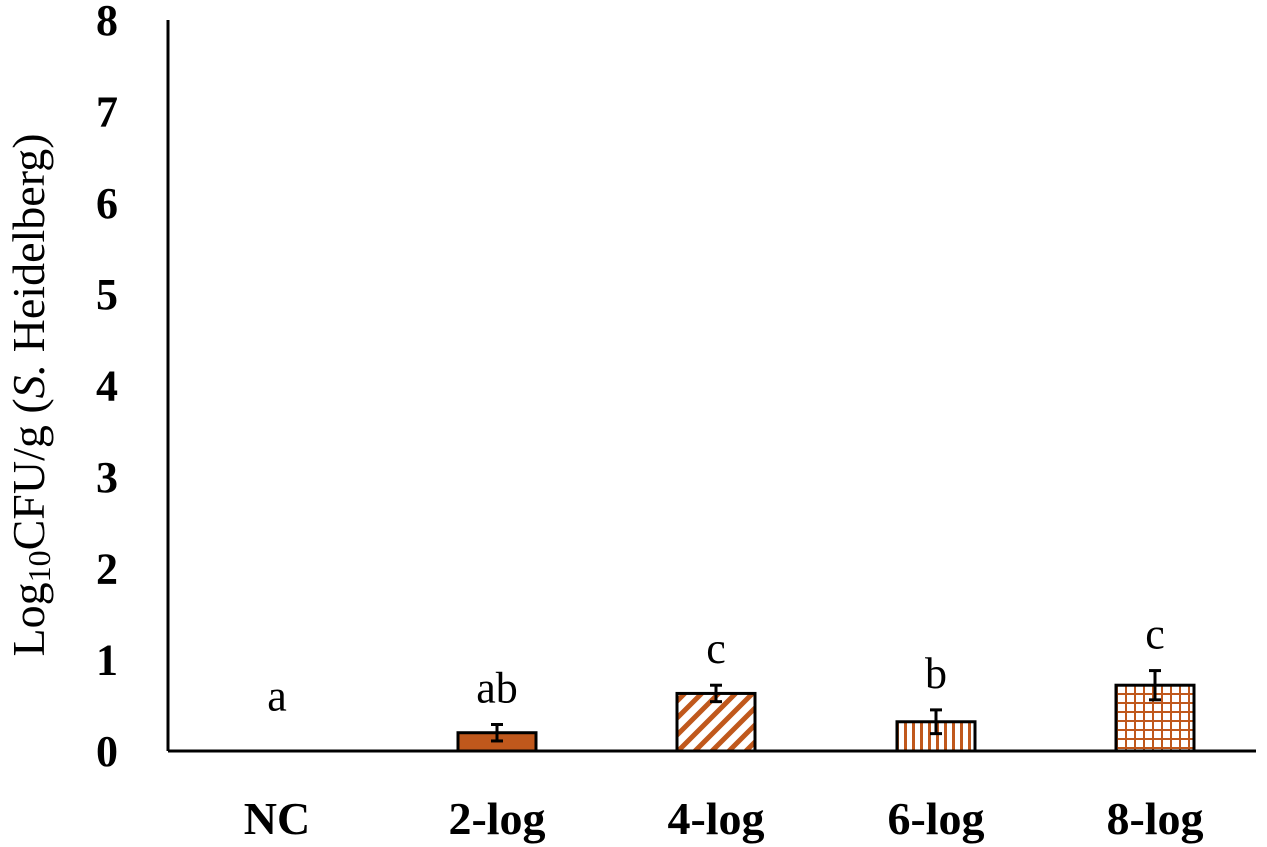 Image resolution: width=1267 pixels, height=847 pixels. What do you see at coordinates (107, 477) in the screenshot?
I see `y-tick-label: 3` at bounding box center [107, 477].